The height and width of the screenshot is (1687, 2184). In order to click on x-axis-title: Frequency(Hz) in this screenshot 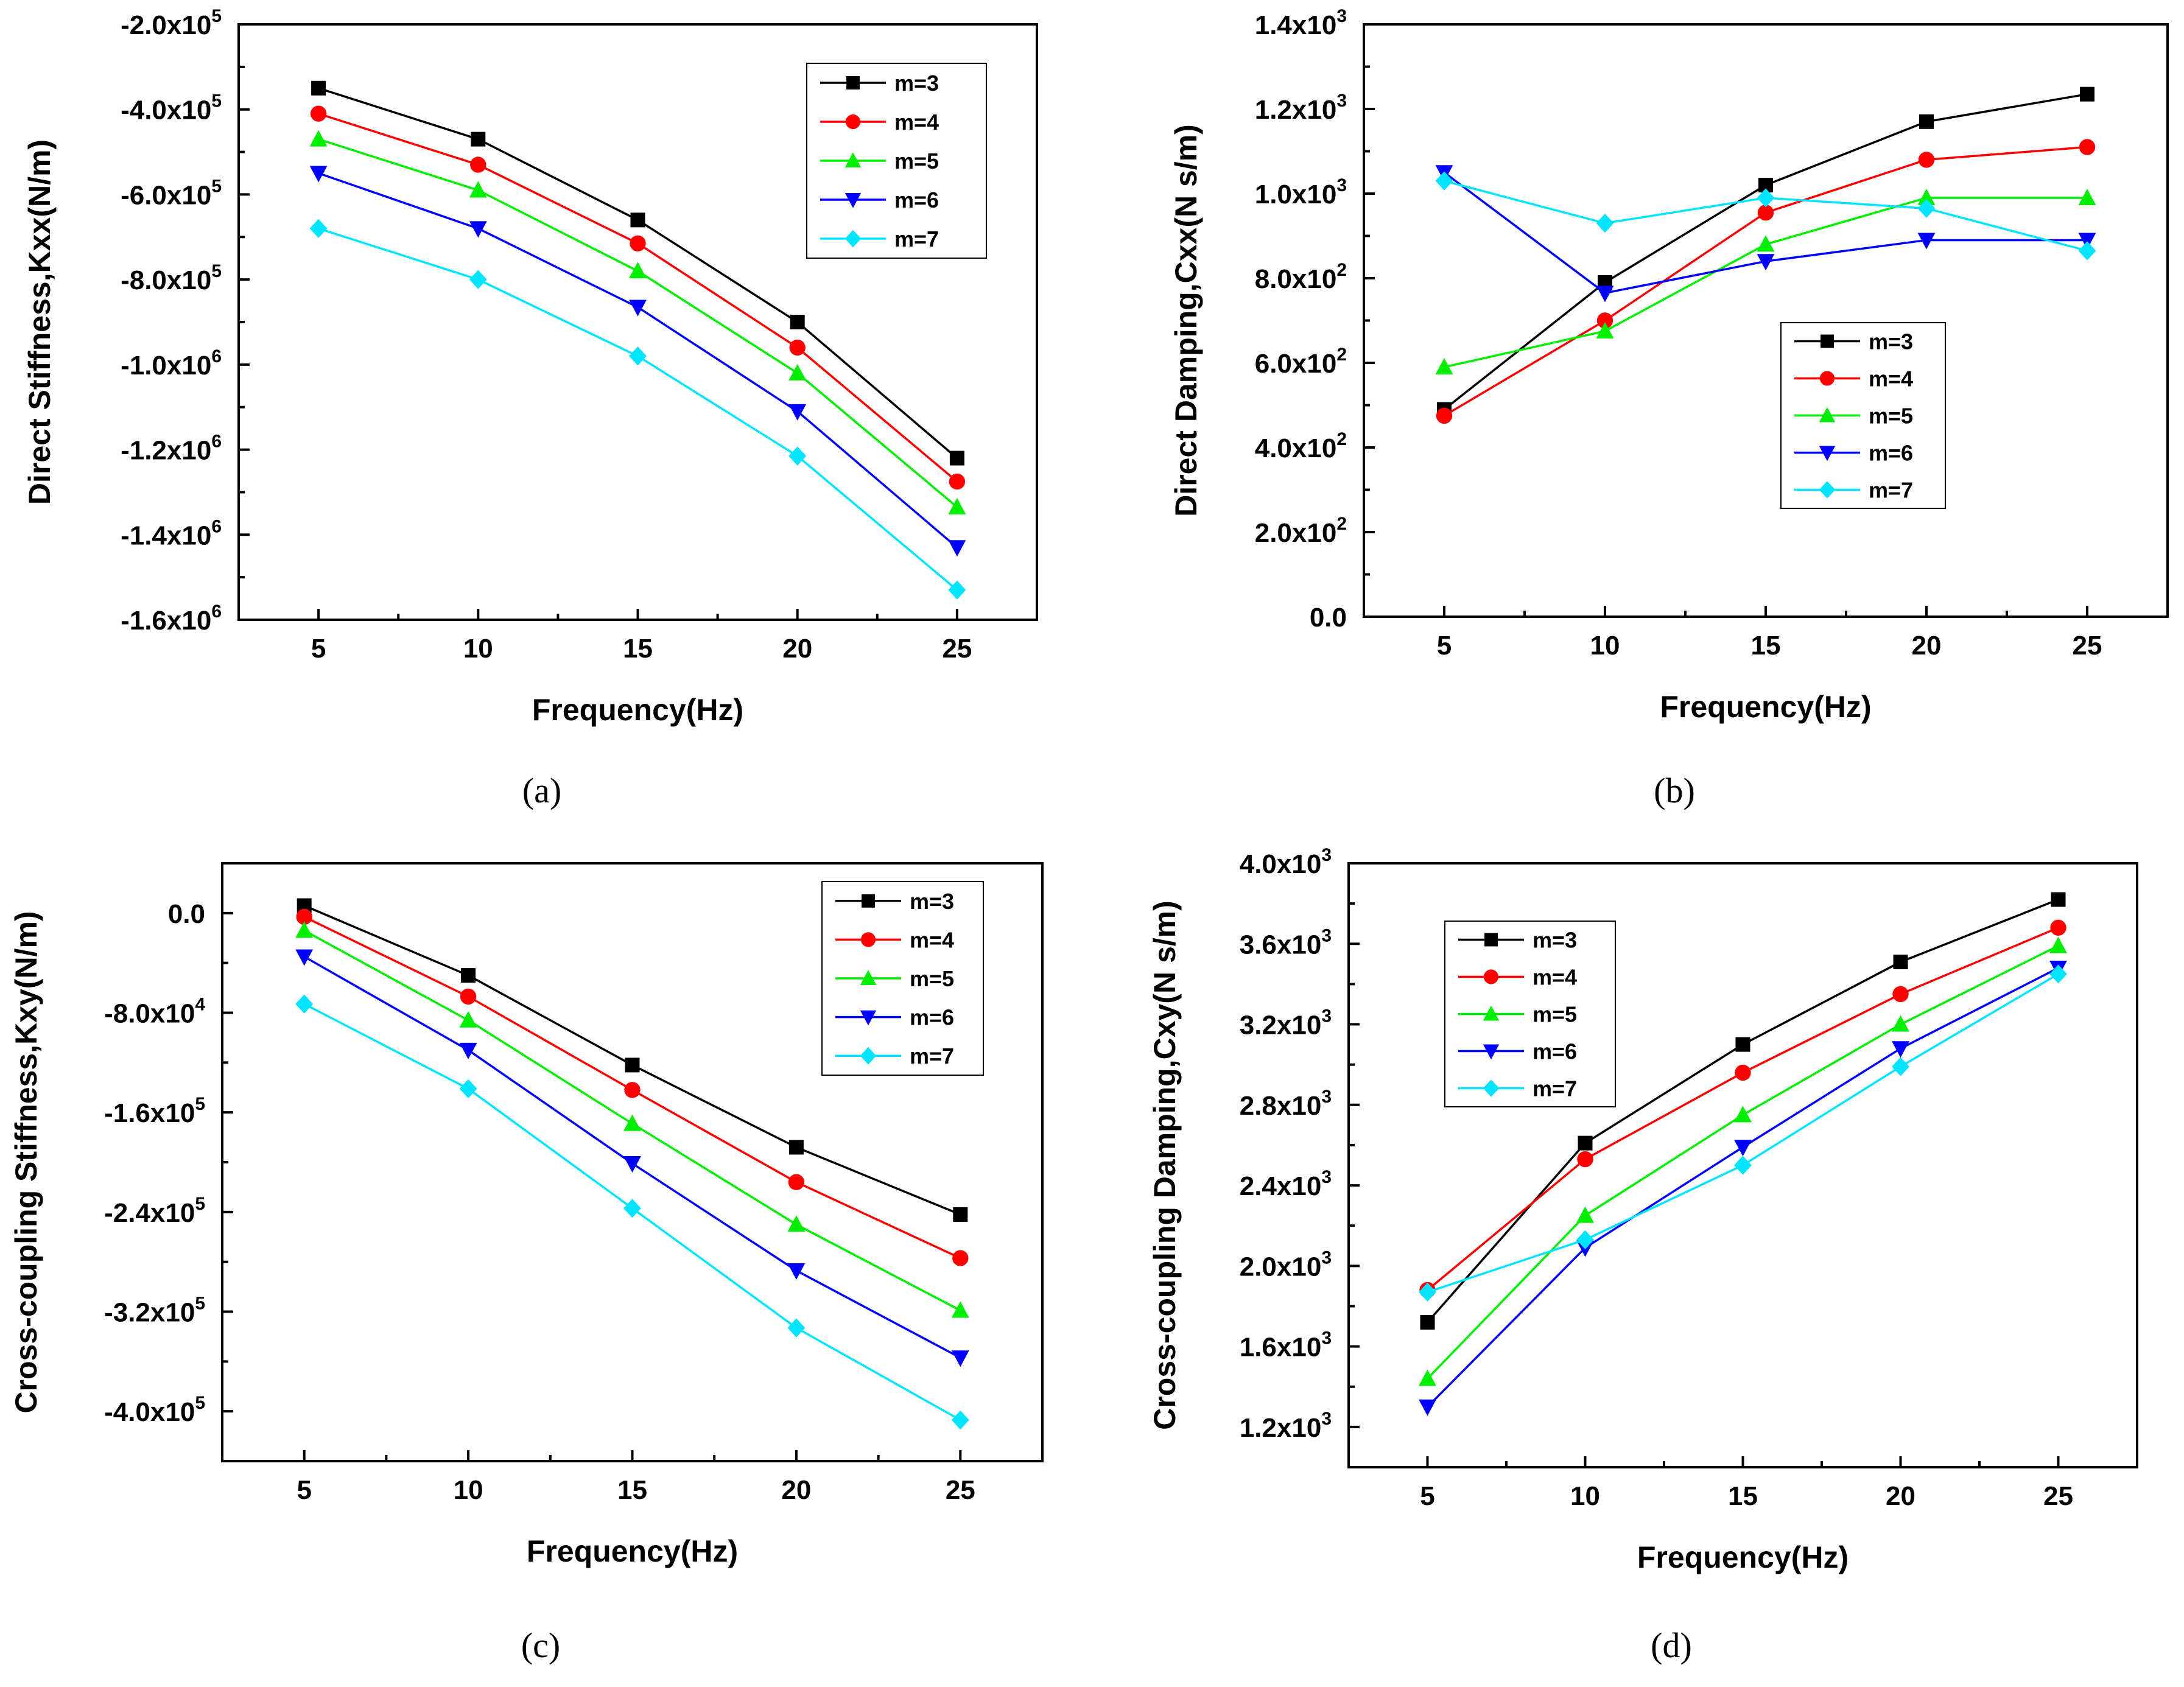, I will do `click(1743, 1557)`.